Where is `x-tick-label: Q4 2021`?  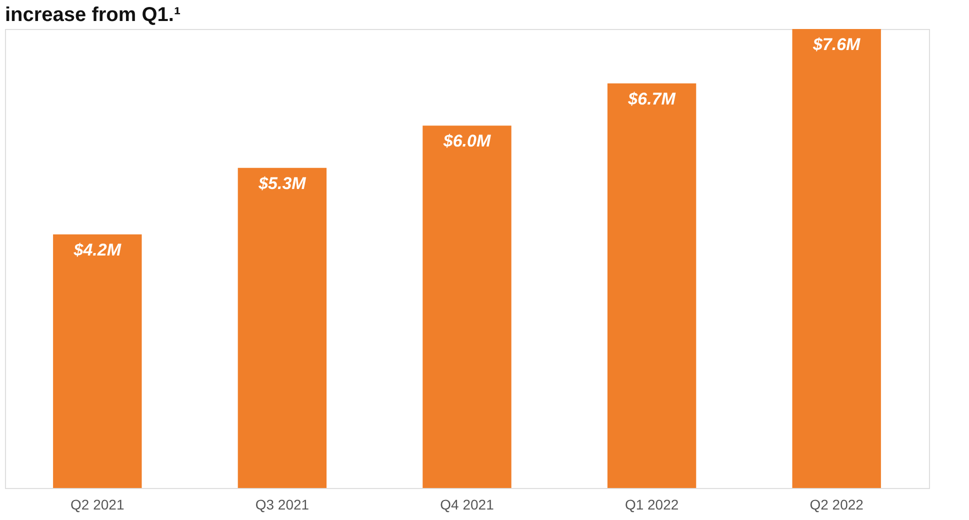
x-tick-label: Q4 2021 is located at coordinates (467, 504).